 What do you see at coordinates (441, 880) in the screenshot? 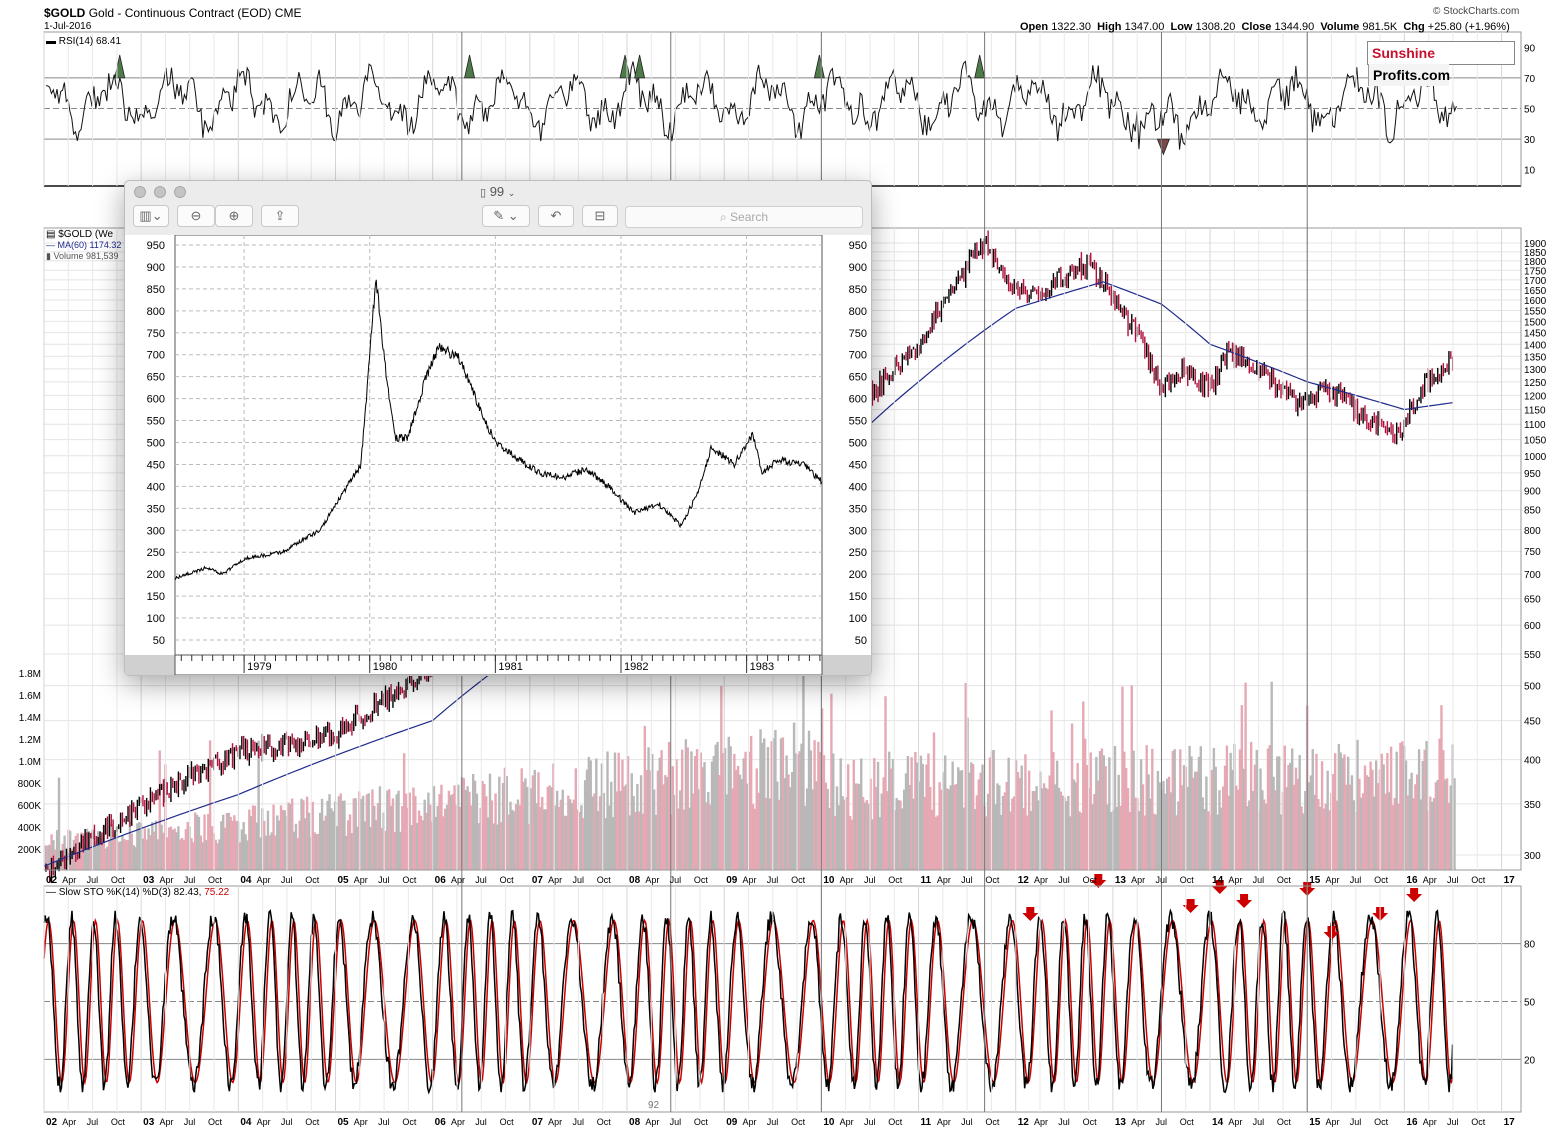
I see `x-year-label: 06` at bounding box center [441, 880].